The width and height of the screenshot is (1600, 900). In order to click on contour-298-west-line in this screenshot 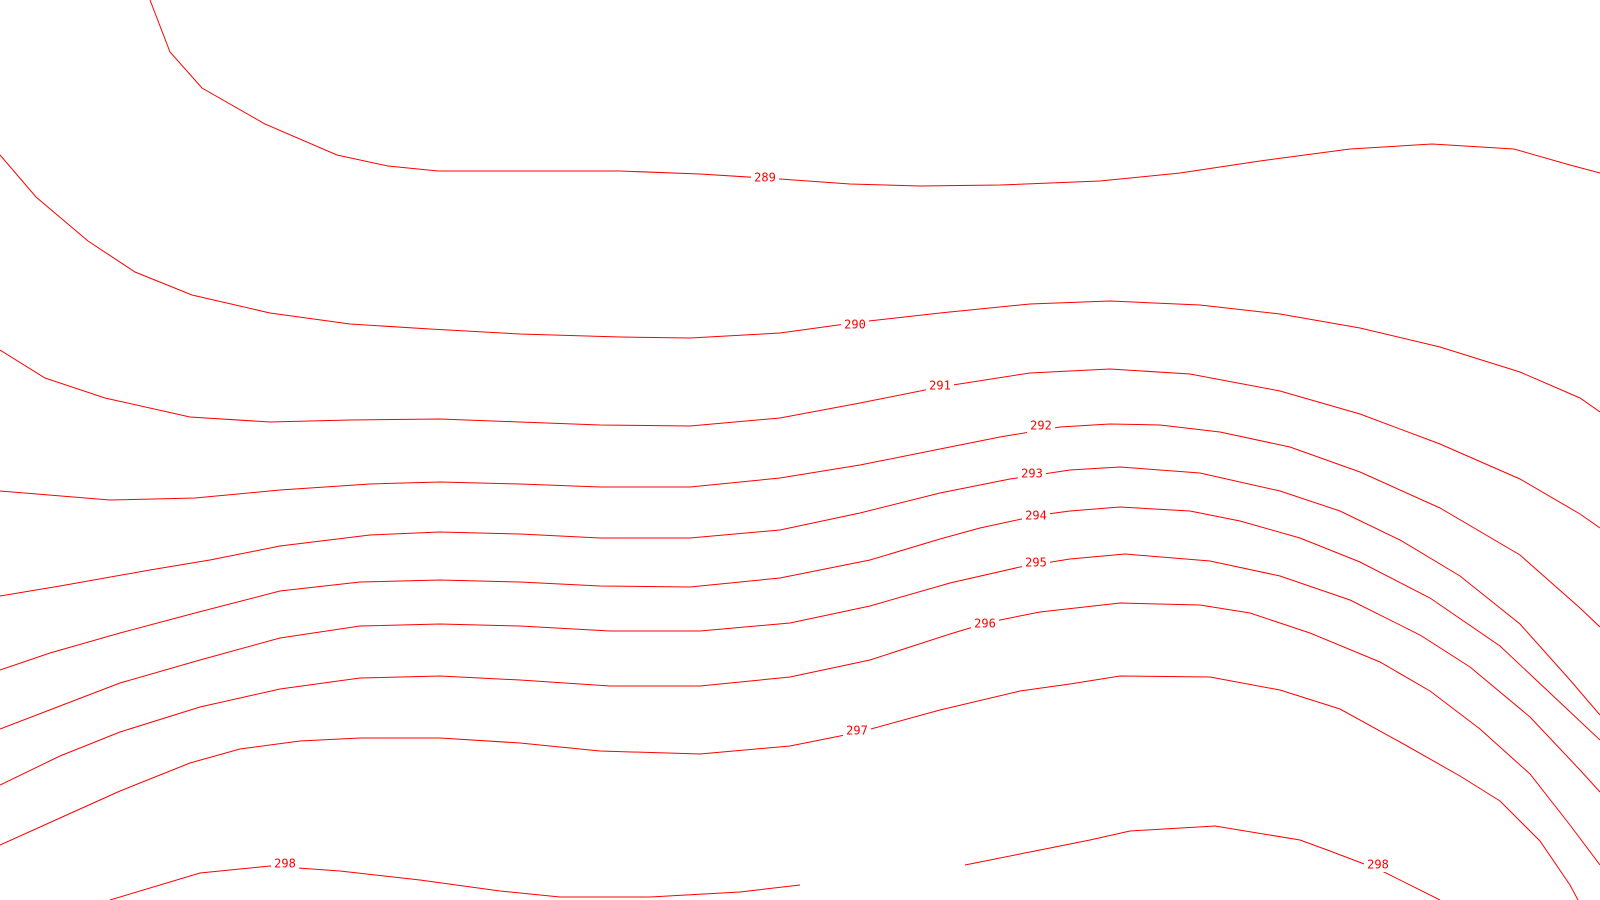, I will do `click(455, 882)`.